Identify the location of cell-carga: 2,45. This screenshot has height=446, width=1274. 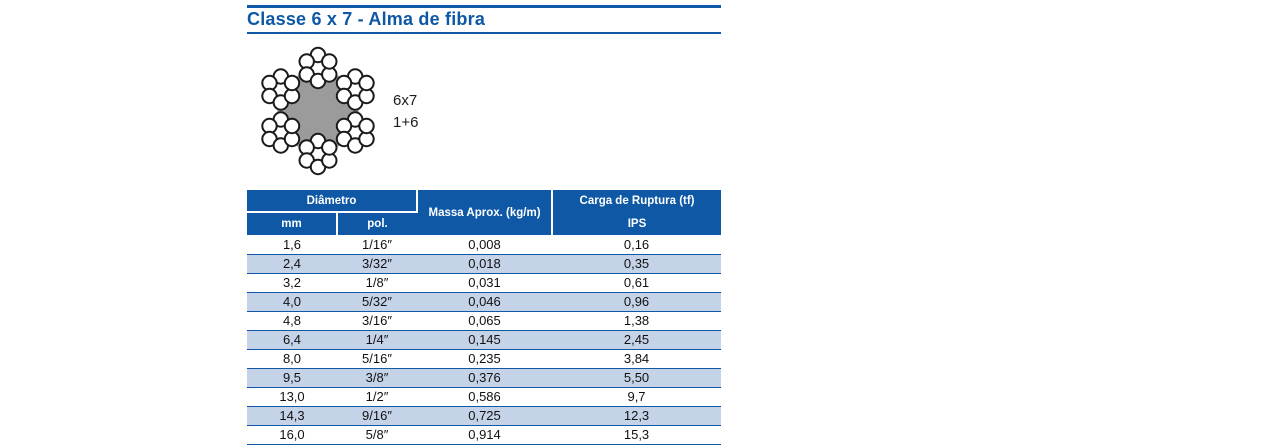
(637, 340).